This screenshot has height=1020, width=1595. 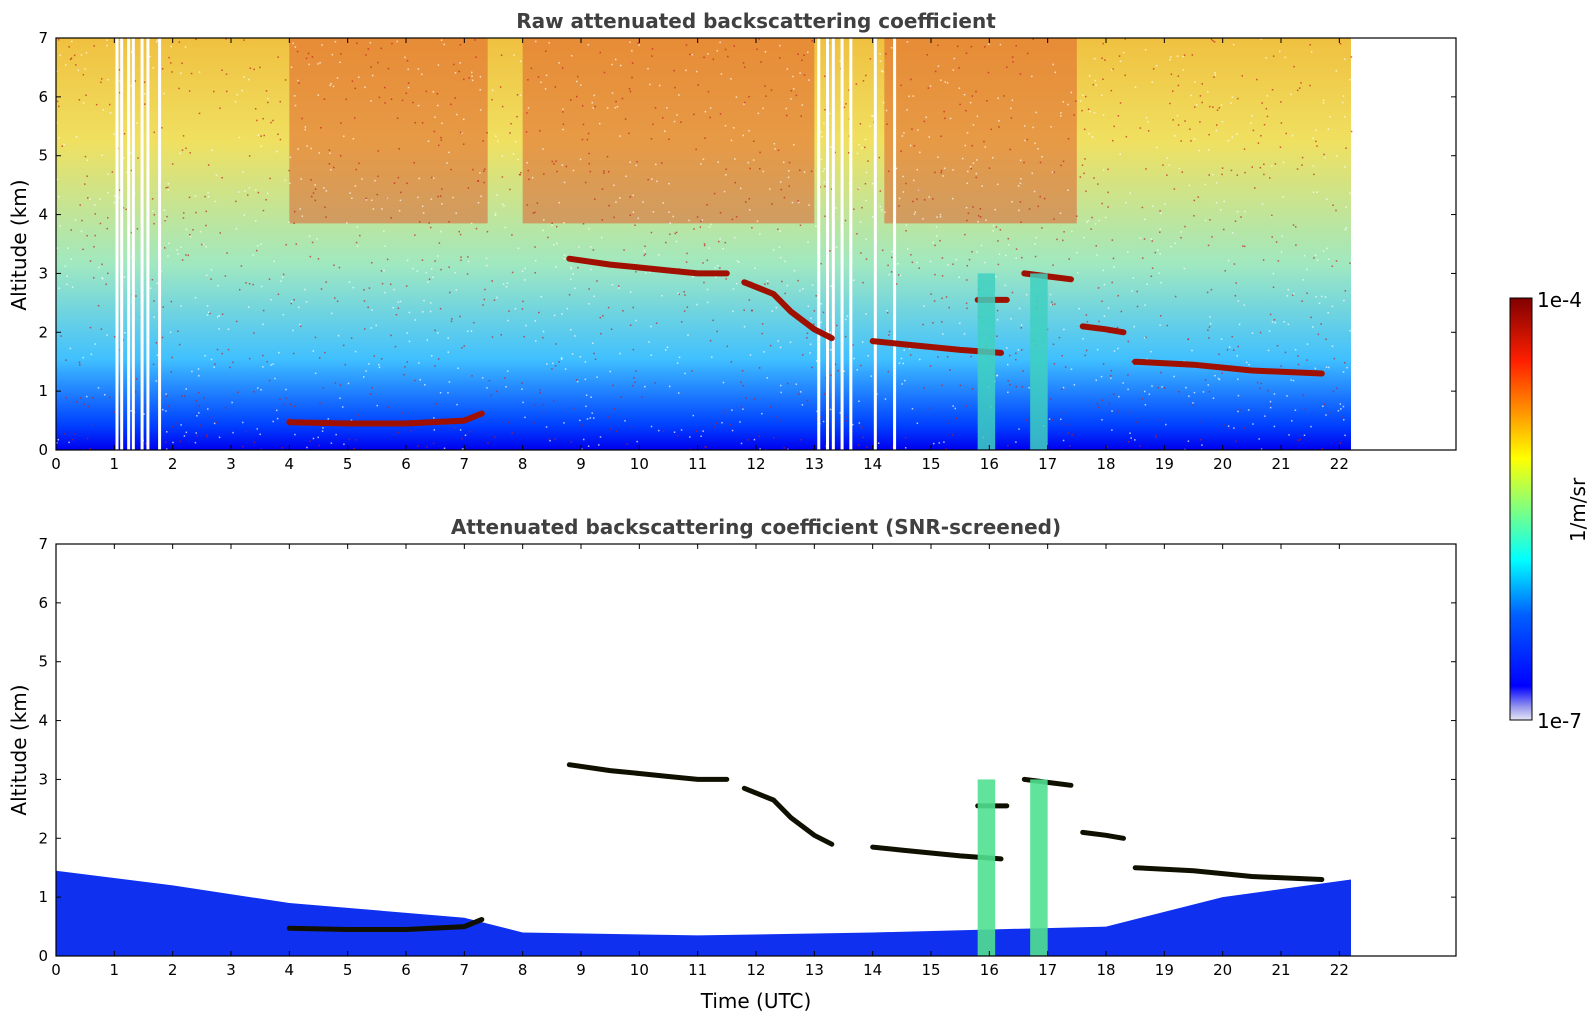 I want to click on x-tick-label: 5, so click(x=348, y=464).